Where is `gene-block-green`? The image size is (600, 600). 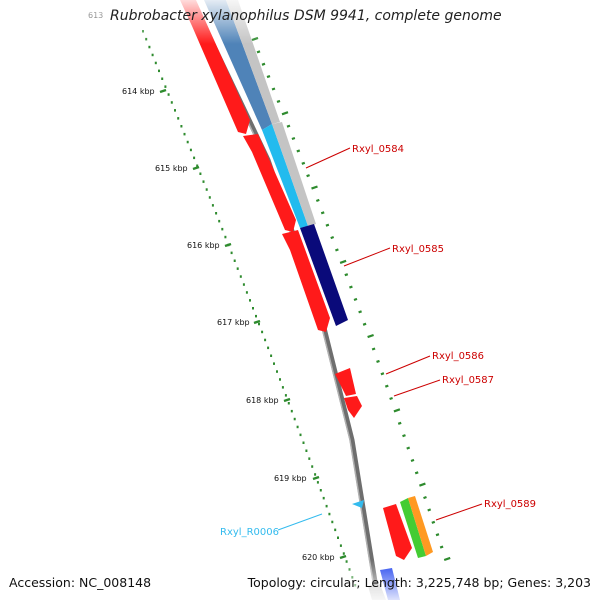 gene-block-green is located at coordinates (413, 528).